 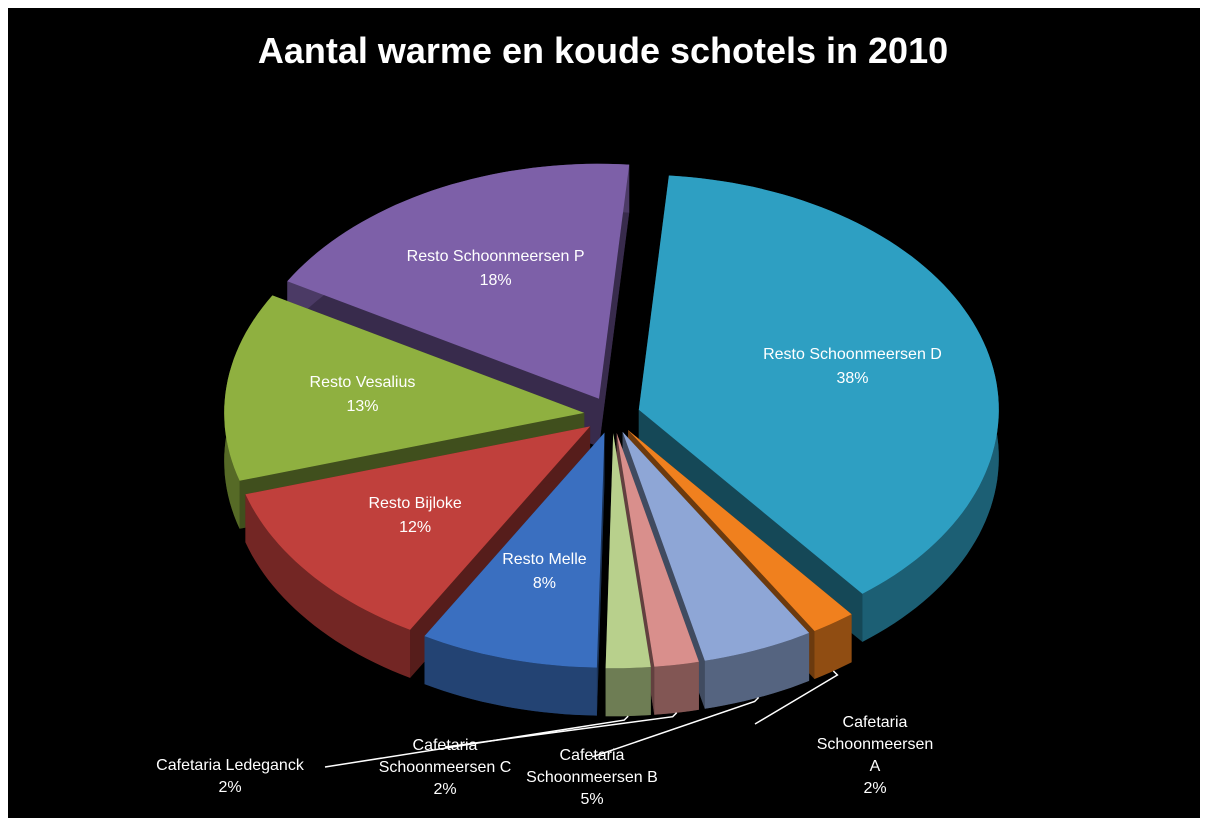 I want to click on slice-label: Cafetaria Schoonmeersen B, so click(x=592, y=766).